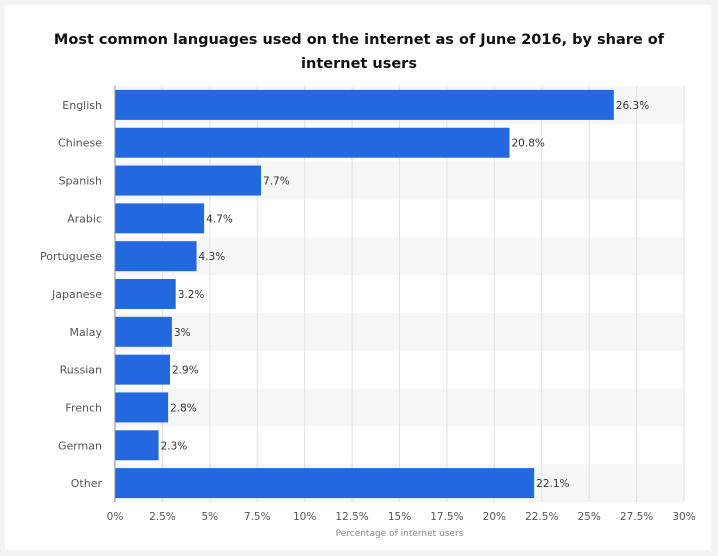 The image size is (718, 556). I want to click on data-label: 20.8%, so click(528, 144).